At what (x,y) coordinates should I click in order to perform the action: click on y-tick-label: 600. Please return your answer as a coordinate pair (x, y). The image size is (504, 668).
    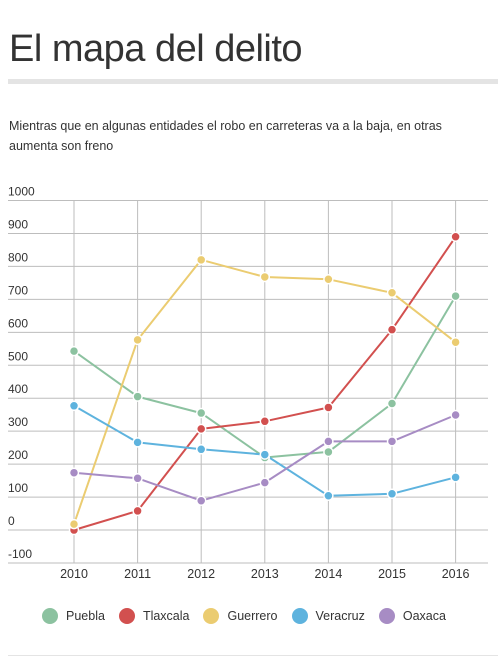
    Looking at the image, I should click on (18, 323).